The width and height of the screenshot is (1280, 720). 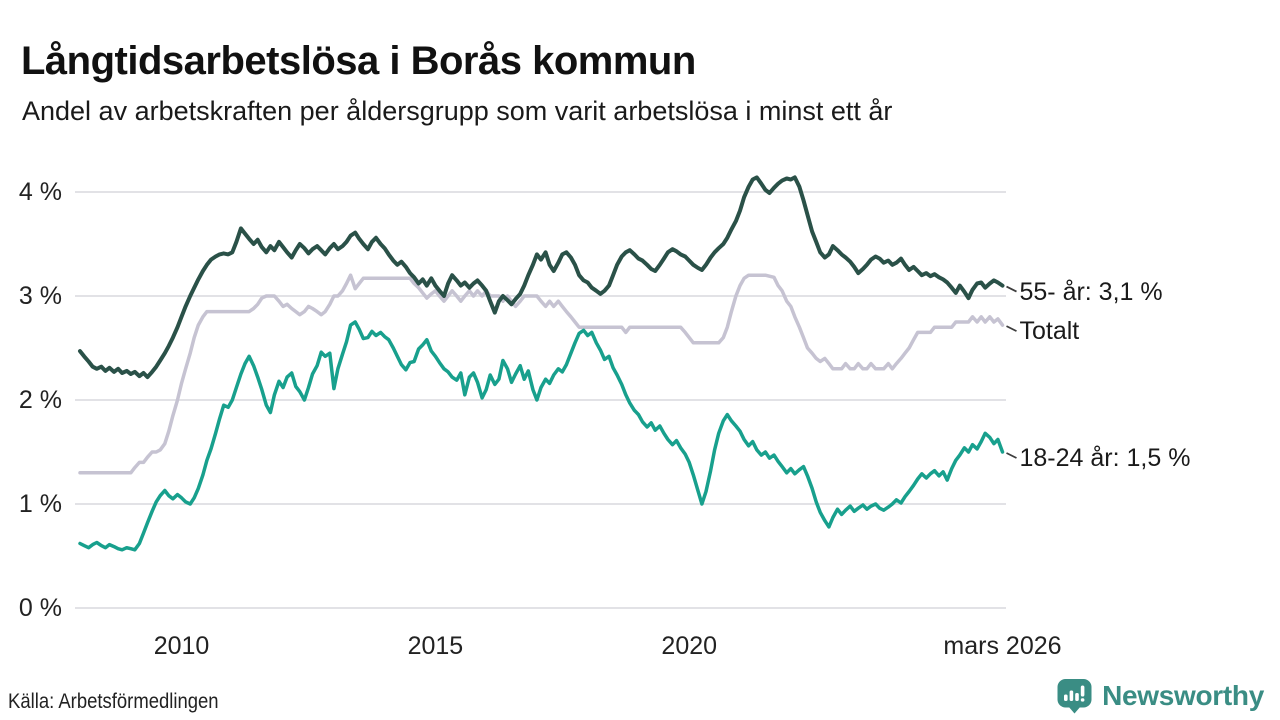 What do you see at coordinates (40, 608) in the screenshot?
I see `y-axis-tick-label: 0 %` at bounding box center [40, 608].